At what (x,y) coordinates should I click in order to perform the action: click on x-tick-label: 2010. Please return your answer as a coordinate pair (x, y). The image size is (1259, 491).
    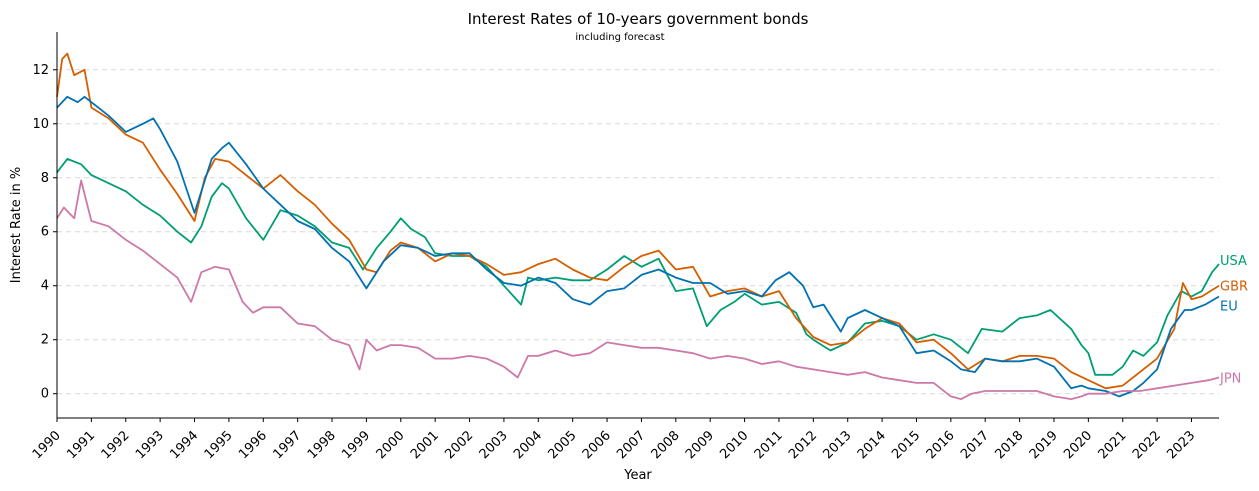
    Looking at the image, I should click on (734, 445).